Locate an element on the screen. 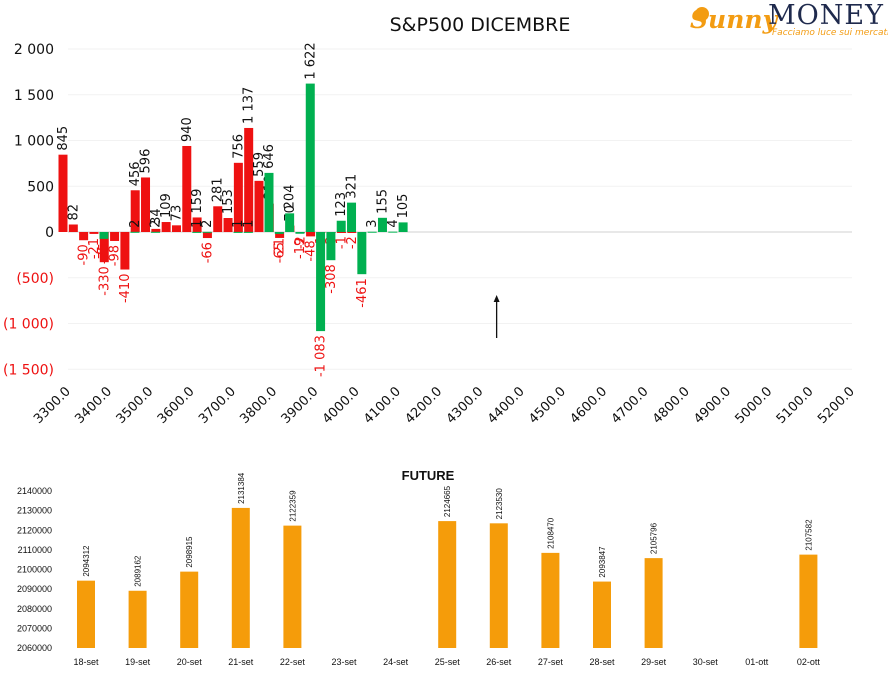  data-label: 4 is located at coordinates (393, 223).